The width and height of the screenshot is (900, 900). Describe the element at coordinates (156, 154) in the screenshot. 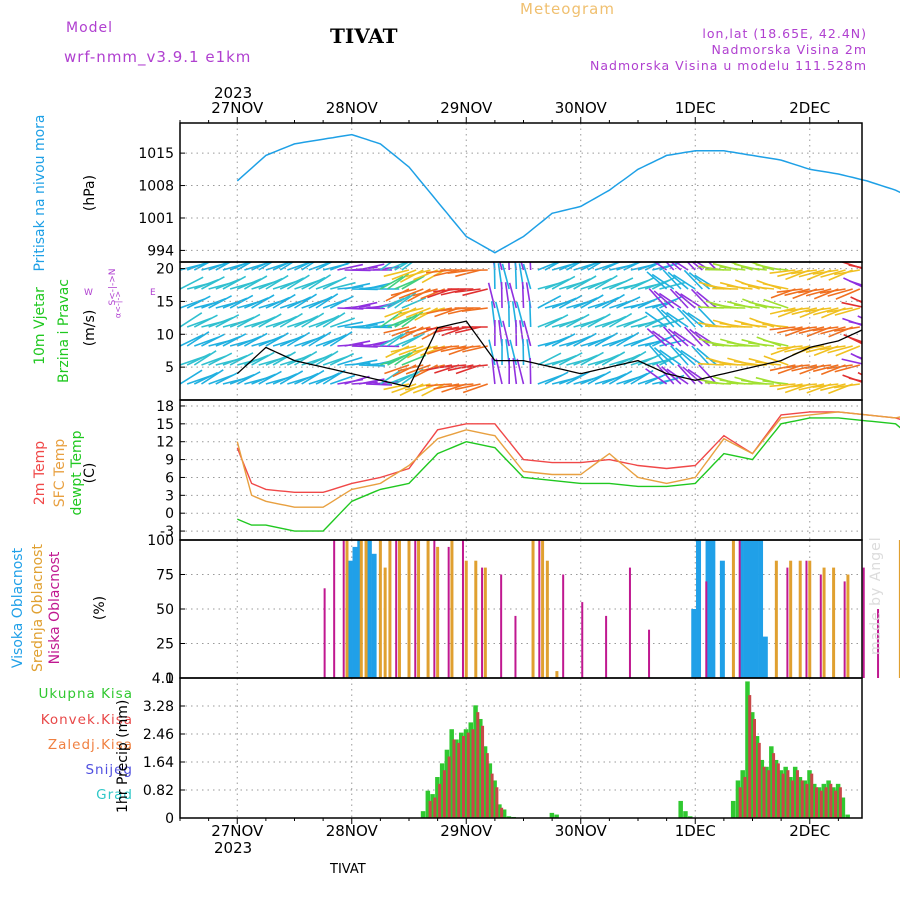

I see `pressure-tick-label: 1015` at that location.